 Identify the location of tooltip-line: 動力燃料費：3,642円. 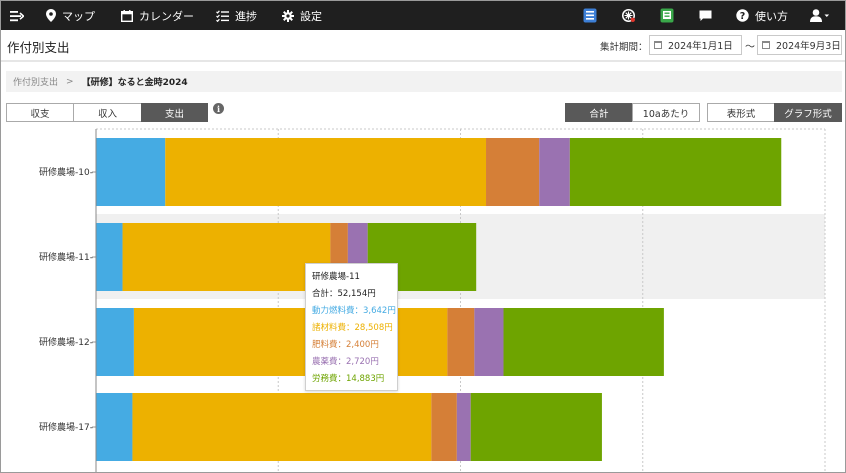
(354, 311).